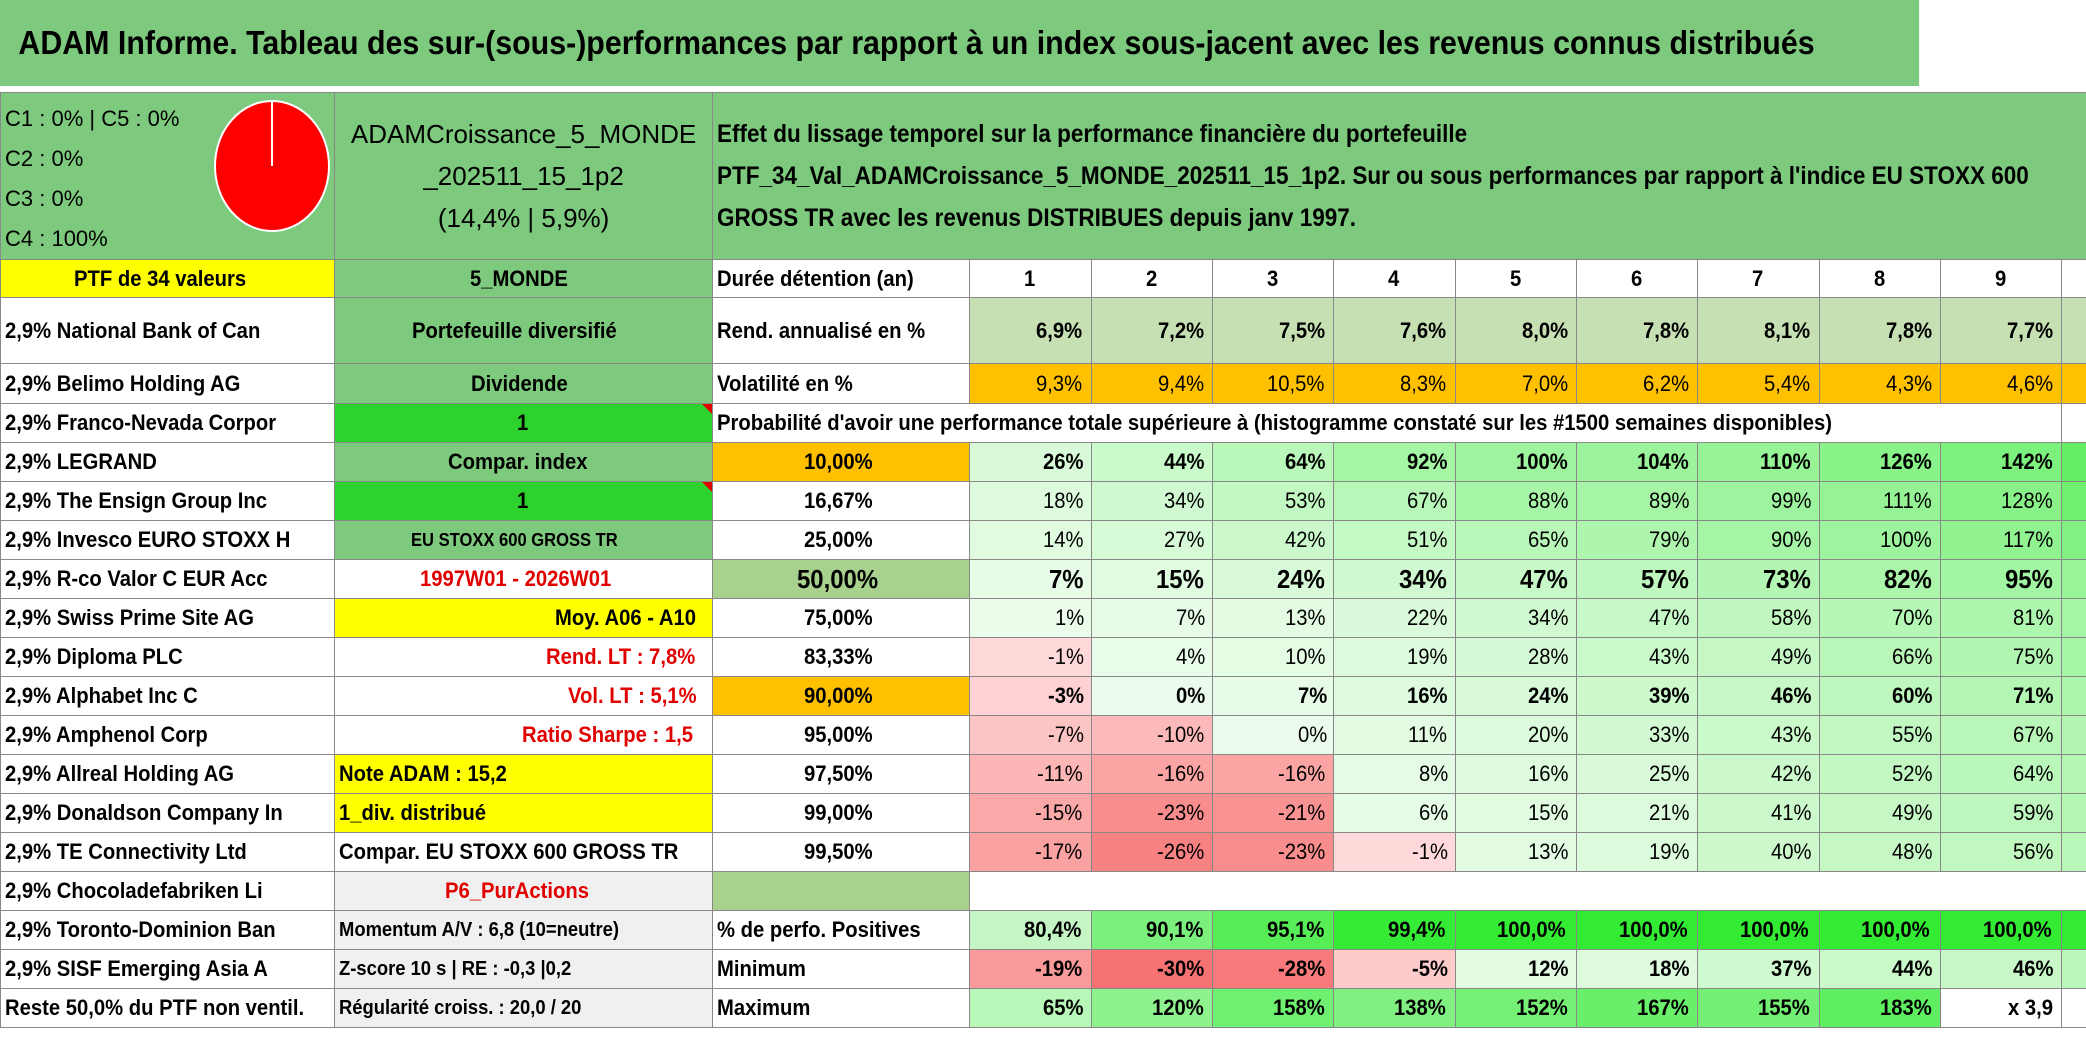 The image size is (2086, 1044). What do you see at coordinates (155, 1007) in the screenshot?
I see `holding-row-18-text: Reste 50,0% du PTF non ventil.` at bounding box center [155, 1007].